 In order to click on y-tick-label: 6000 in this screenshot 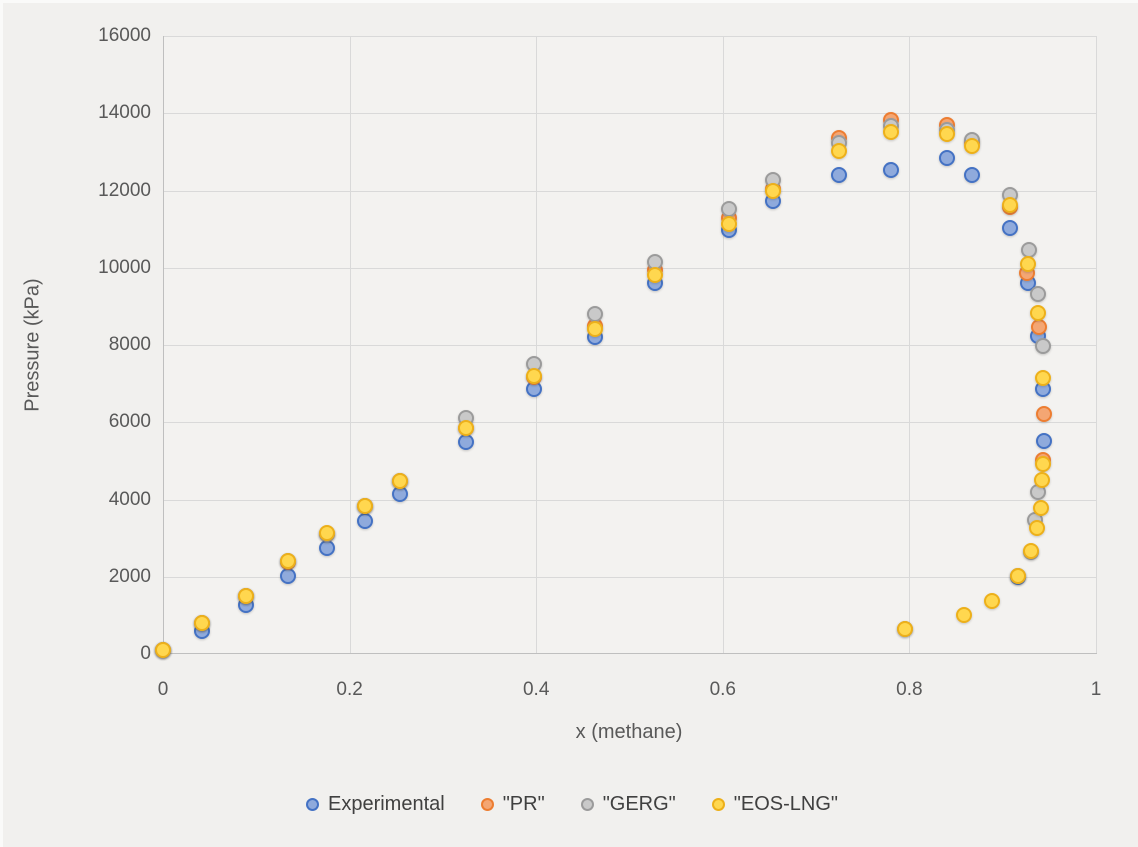, I will do `click(129, 422)`.